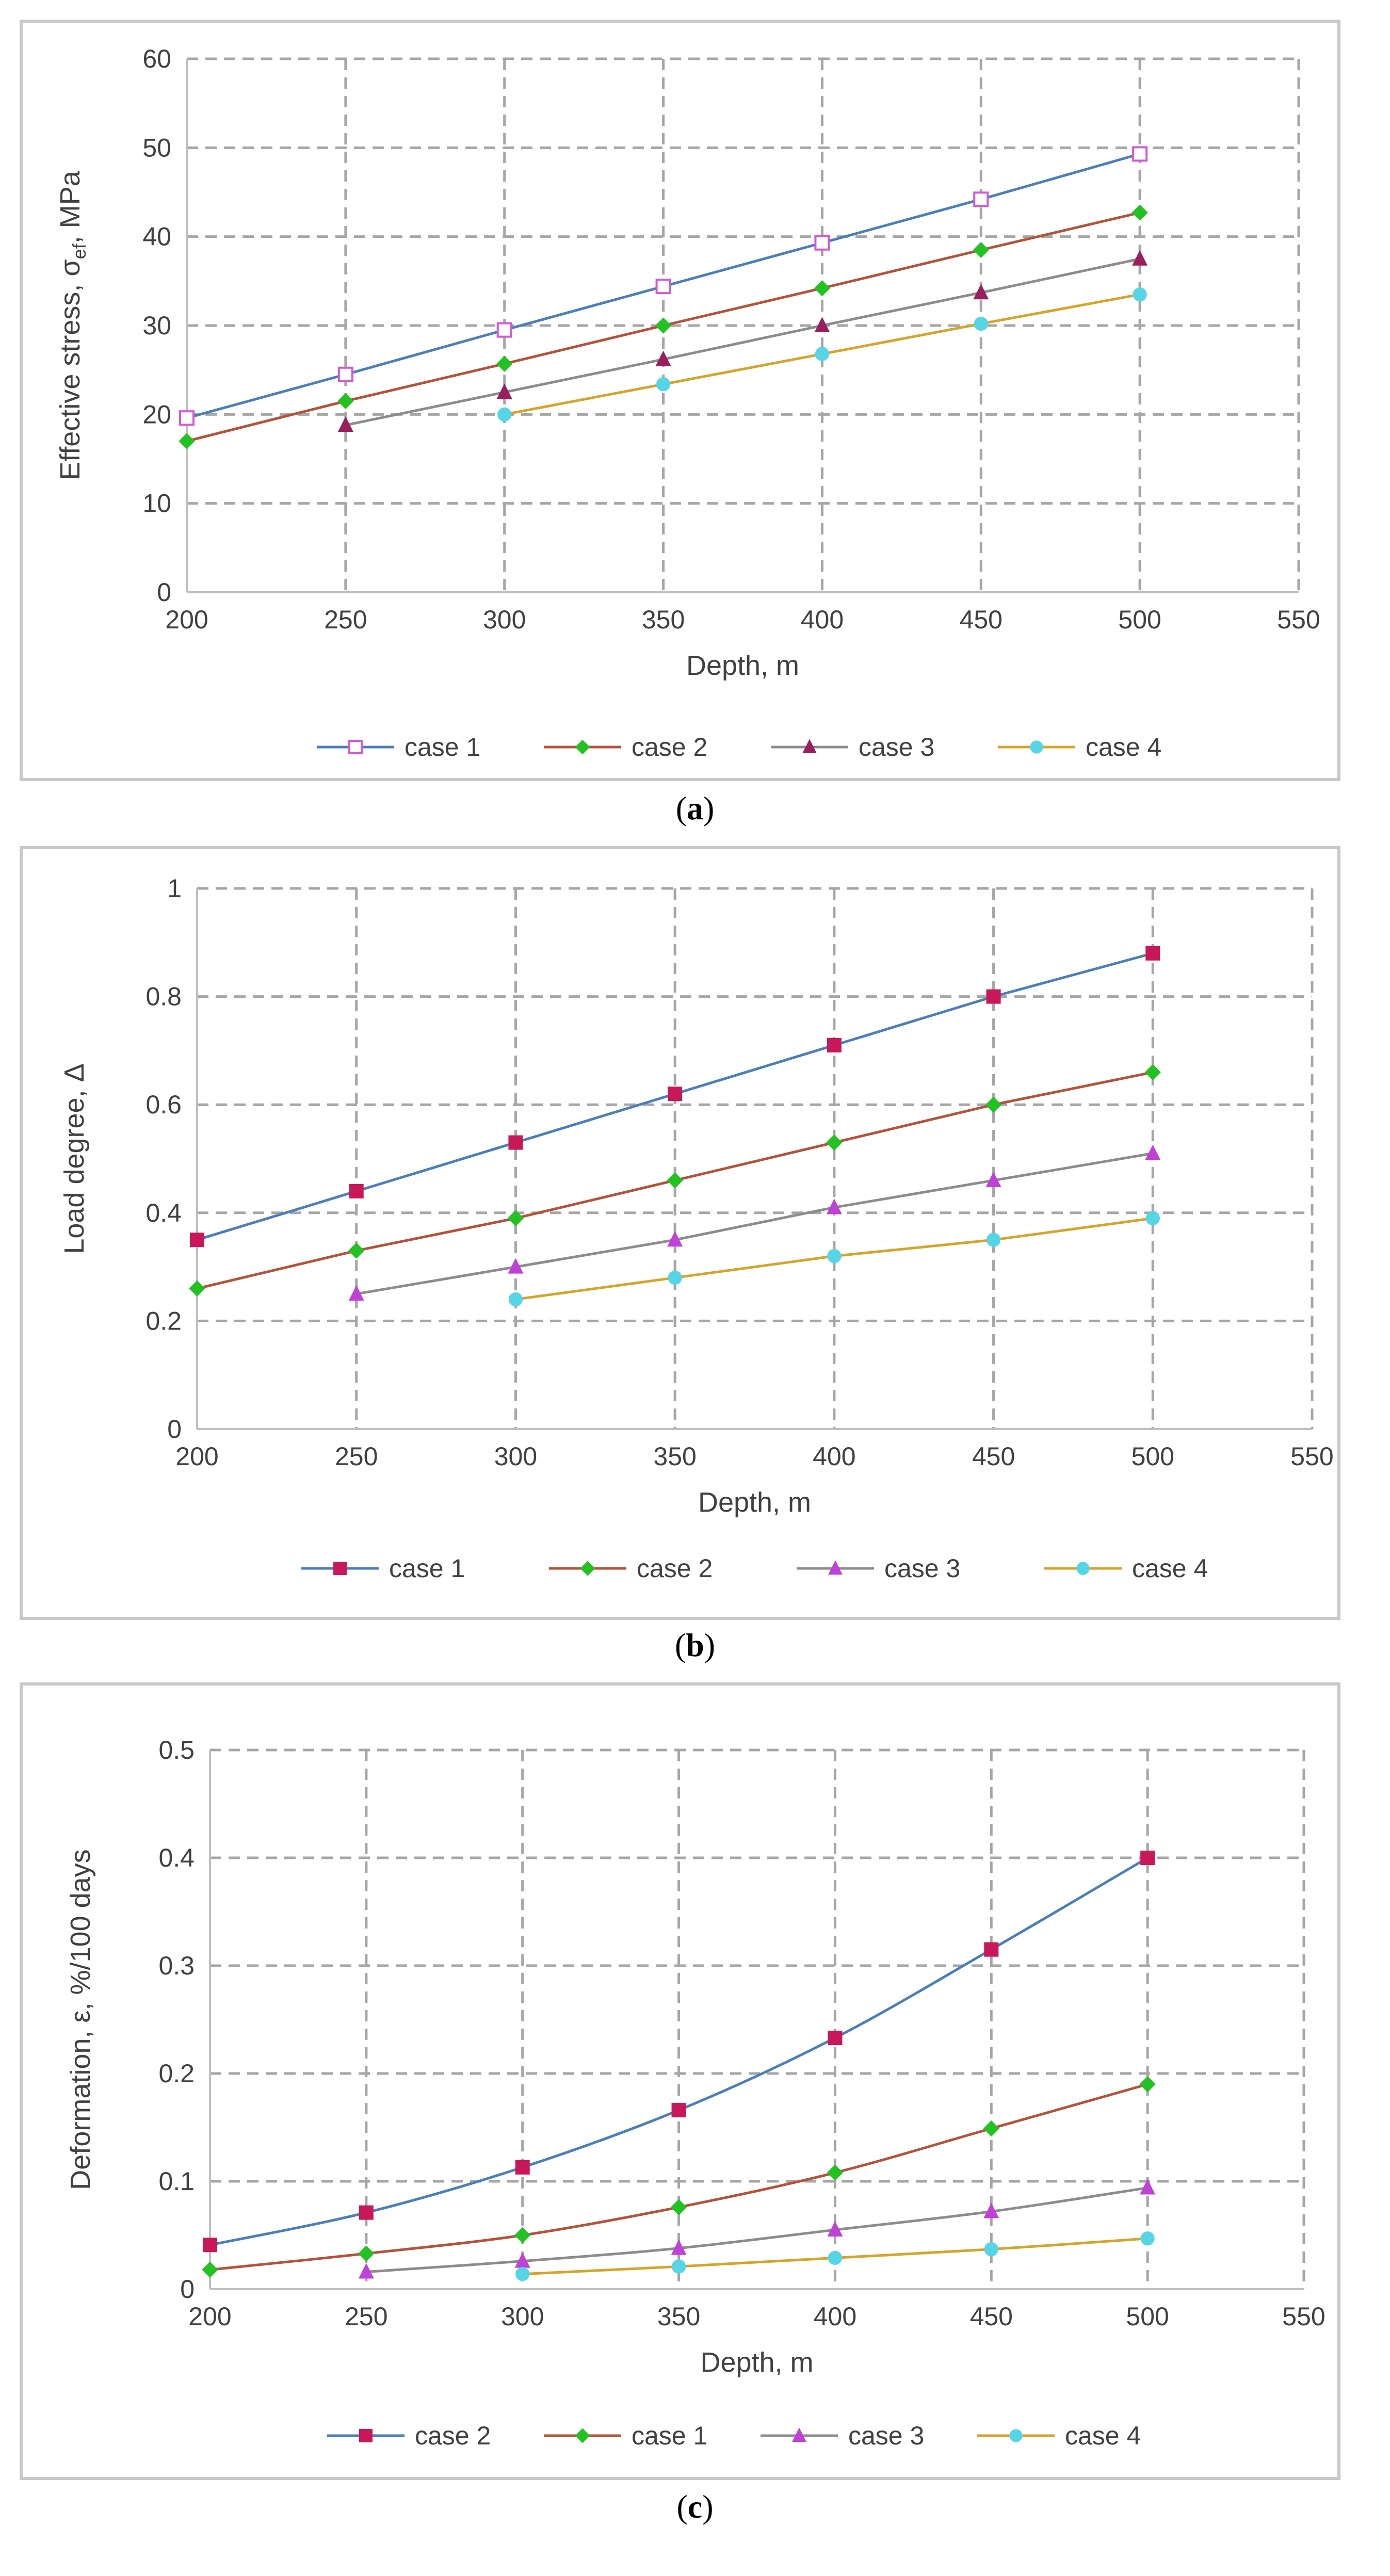  What do you see at coordinates (174, 888) in the screenshot?
I see `chart-b-y-tick-label: 1` at bounding box center [174, 888].